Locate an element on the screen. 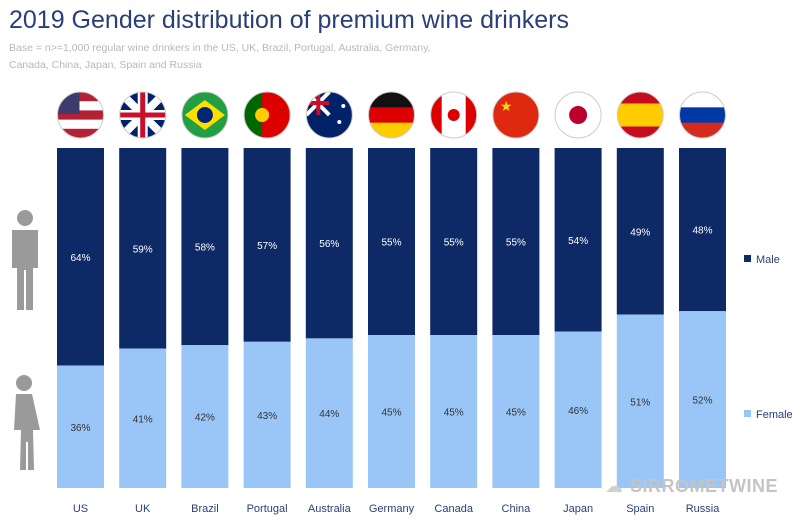  bar-male-China is located at coordinates (516, 241).